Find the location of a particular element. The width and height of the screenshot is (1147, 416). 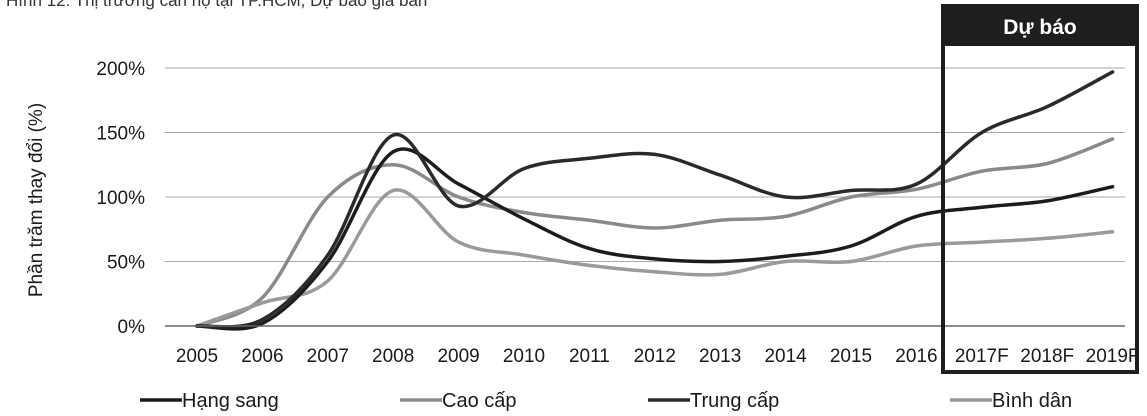

x-tick-label: 2010 is located at coordinates (524, 356).